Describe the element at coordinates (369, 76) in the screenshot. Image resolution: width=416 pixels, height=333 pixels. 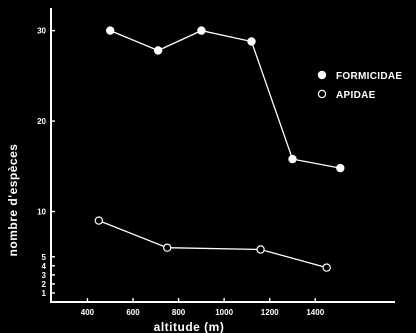
I see `legend-label-formicidae: FORMICIDAE` at that location.